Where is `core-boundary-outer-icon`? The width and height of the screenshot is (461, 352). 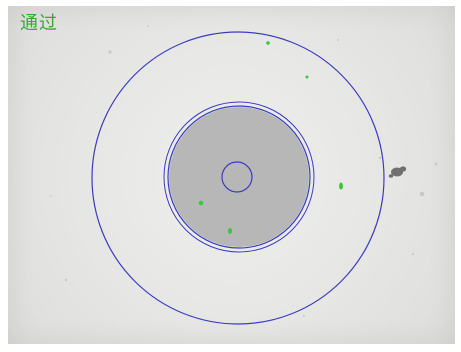 core-boundary-outer-icon is located at coordinates (239, 177).